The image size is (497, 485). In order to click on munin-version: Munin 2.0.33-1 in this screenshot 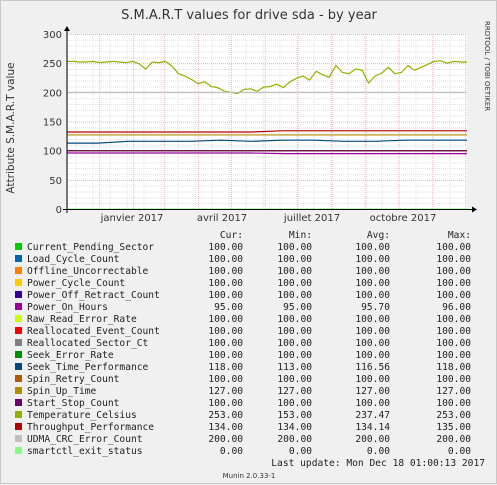, I will do `click(249, 476)`.